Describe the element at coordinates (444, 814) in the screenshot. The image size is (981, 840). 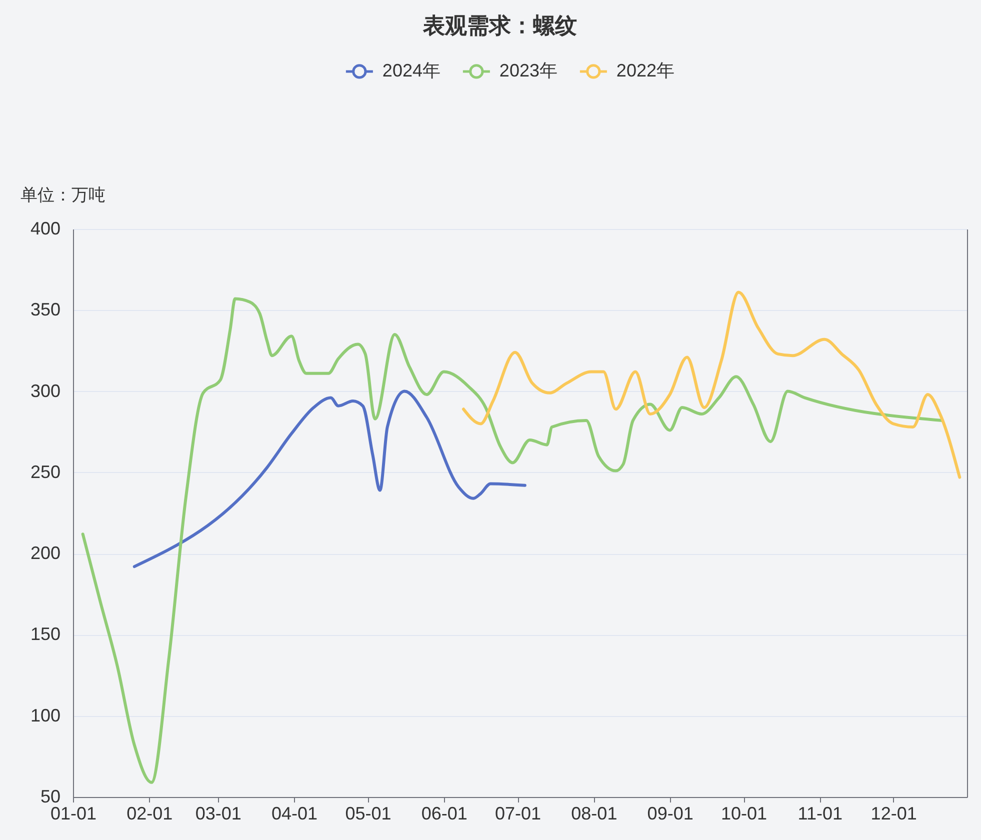
I see `x-tick-label: 06-01` at that location.